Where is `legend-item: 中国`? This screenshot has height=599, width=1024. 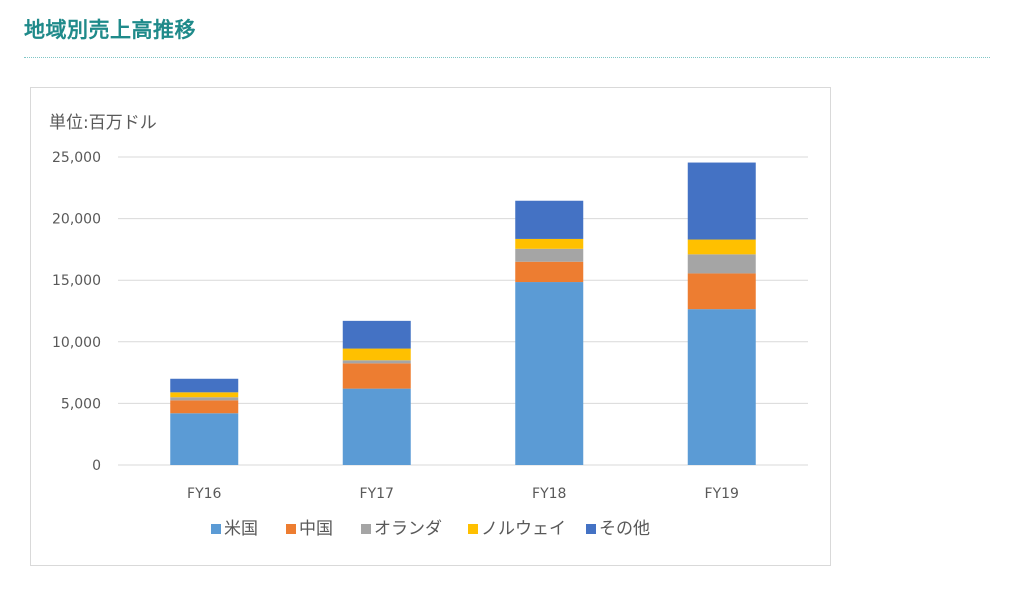
legend-item: 中国 is located at coordinates (309, 529).